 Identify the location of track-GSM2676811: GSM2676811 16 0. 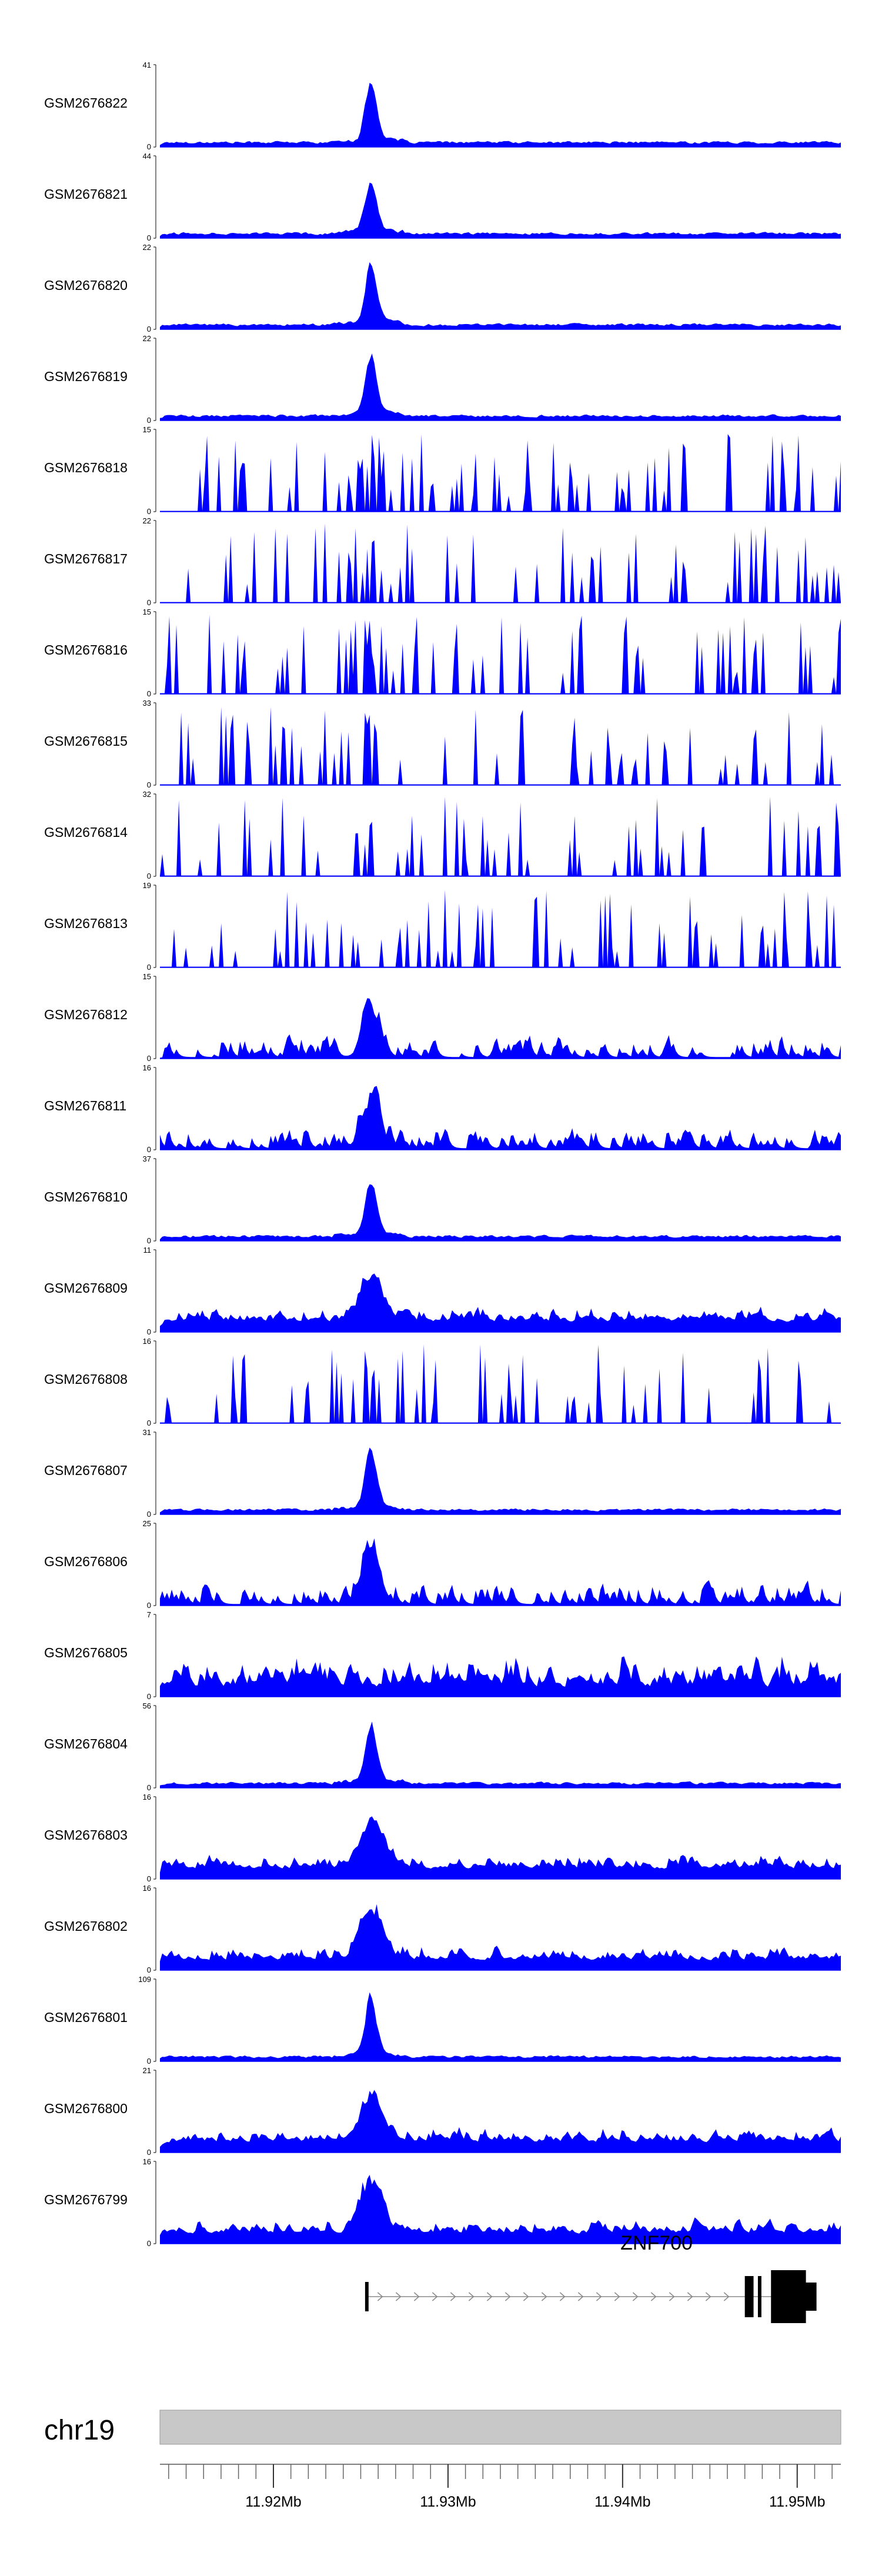
(442, 1108).